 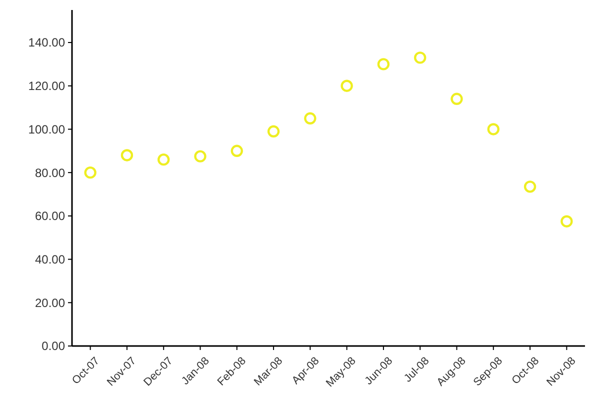 What do you see at coordinates (47, 43) in the screenshot?
I see `y-tick-label: 140.00` at bounding box center [47, 43].